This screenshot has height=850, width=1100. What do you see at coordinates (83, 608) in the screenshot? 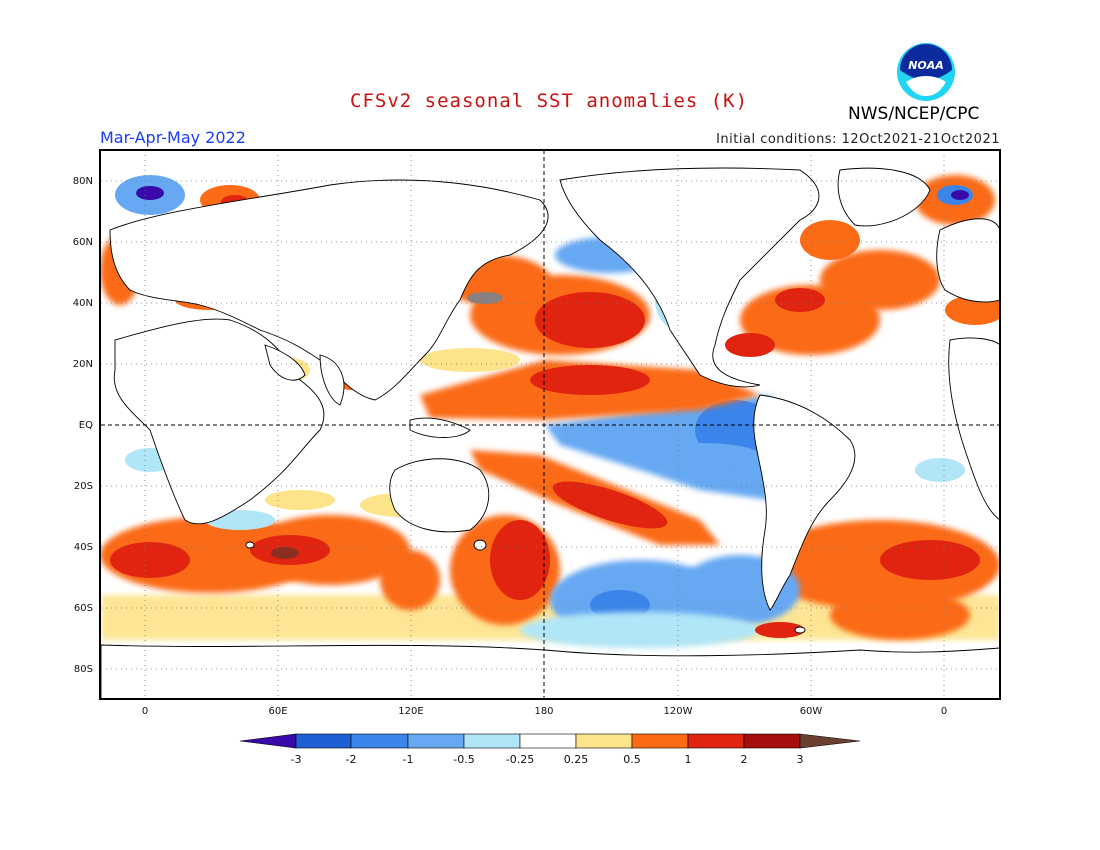
I see `lat-tick: 60S` at bounding box center [83, 608].